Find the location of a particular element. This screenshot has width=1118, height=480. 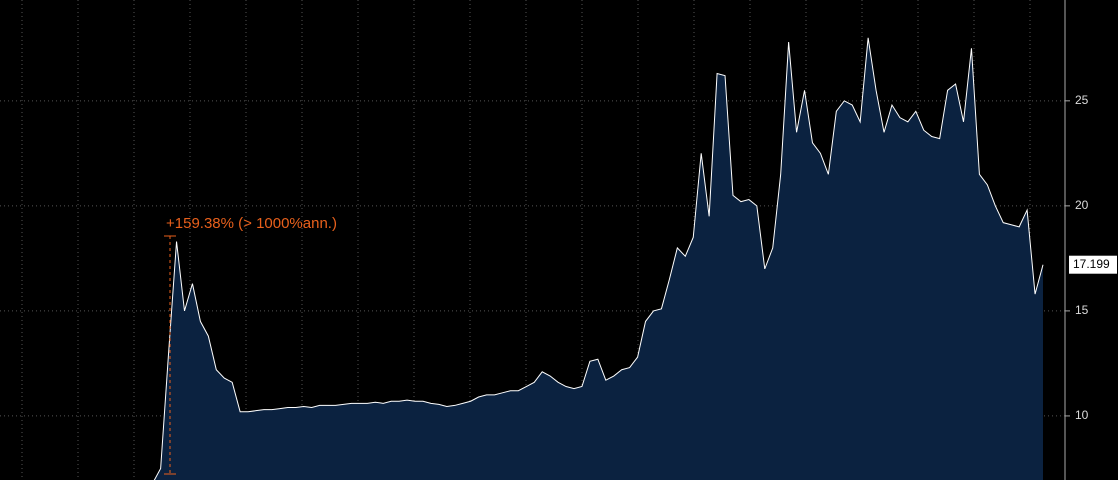

y-tick-label: 20 is located at coordinates (1082, 205).